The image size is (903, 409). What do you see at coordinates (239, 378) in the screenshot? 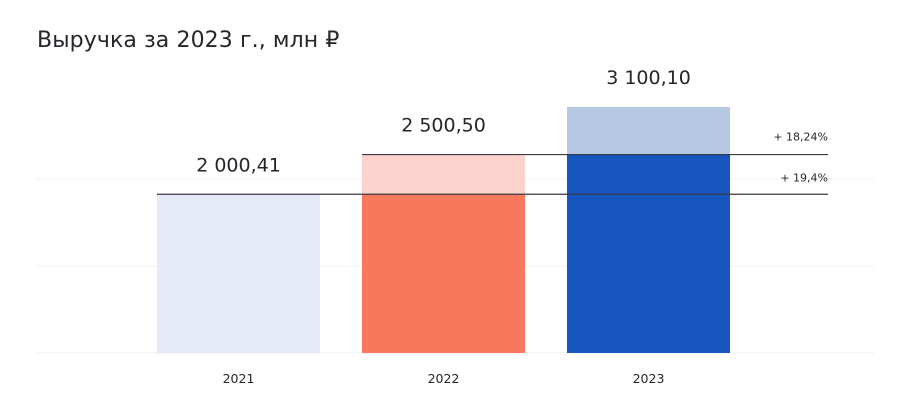
I see `x-tick-label-2021: 2021` at bounding box center [239, 378].